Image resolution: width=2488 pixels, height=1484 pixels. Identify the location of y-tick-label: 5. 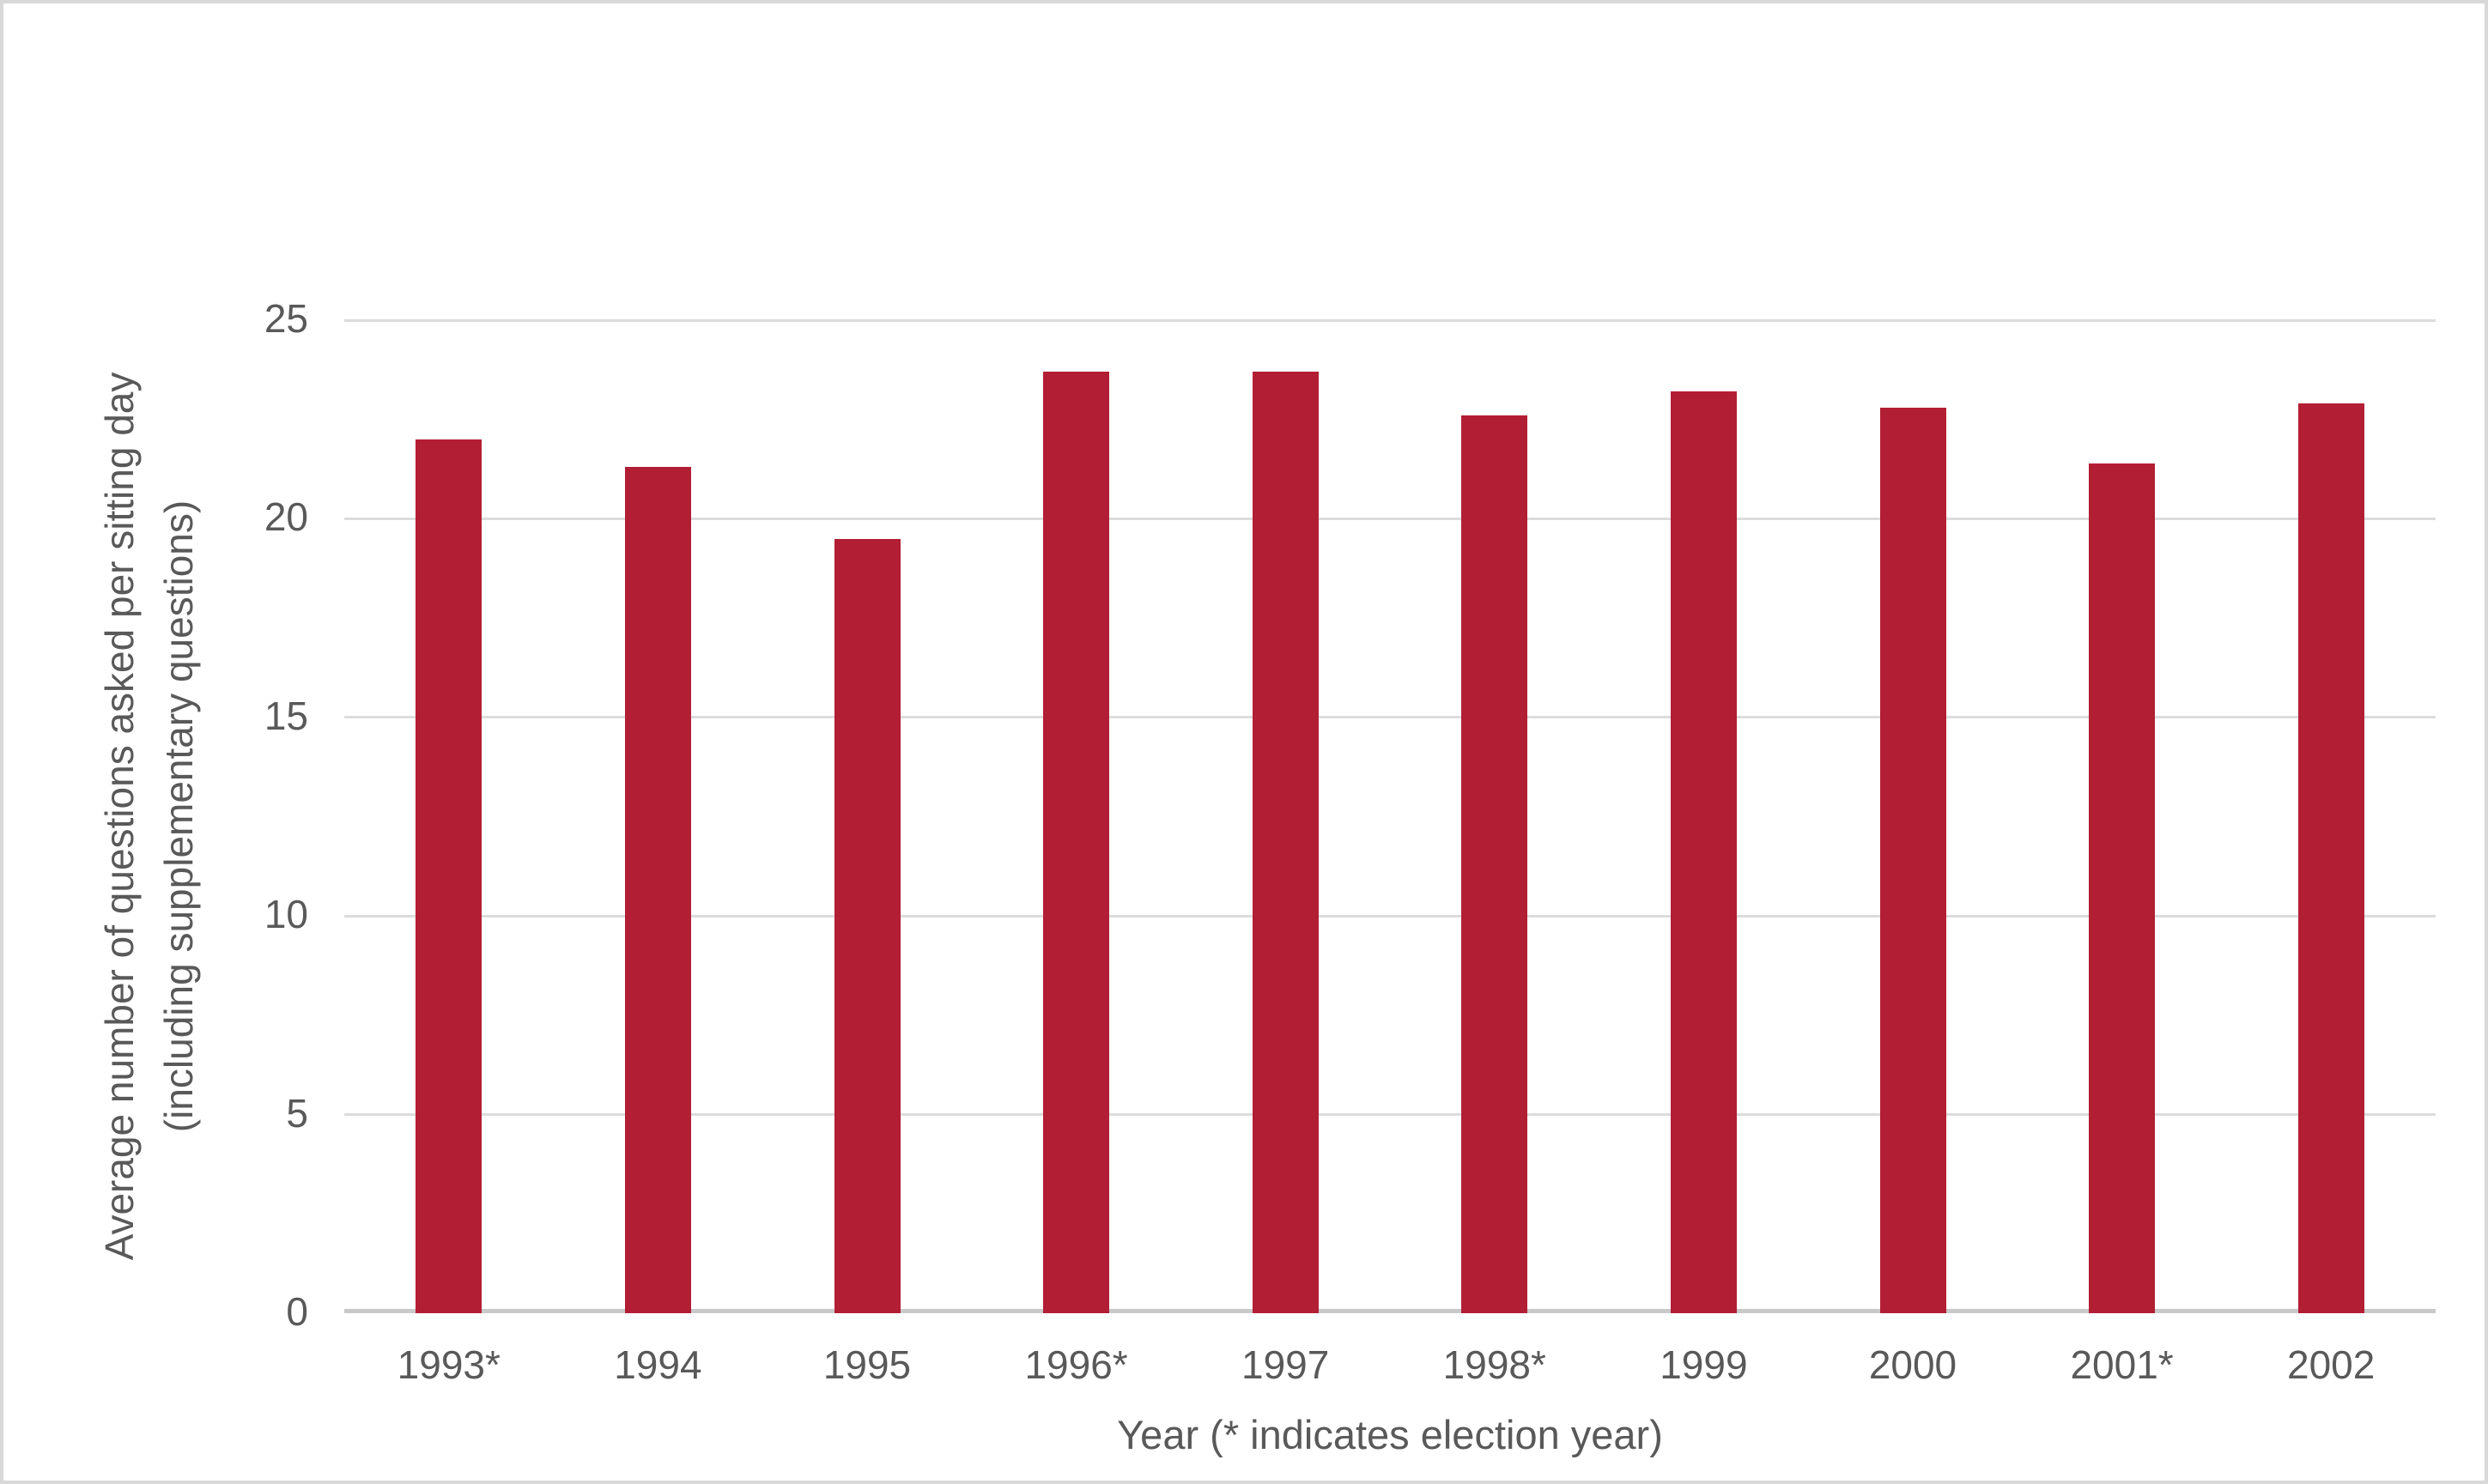
(297, 1113).